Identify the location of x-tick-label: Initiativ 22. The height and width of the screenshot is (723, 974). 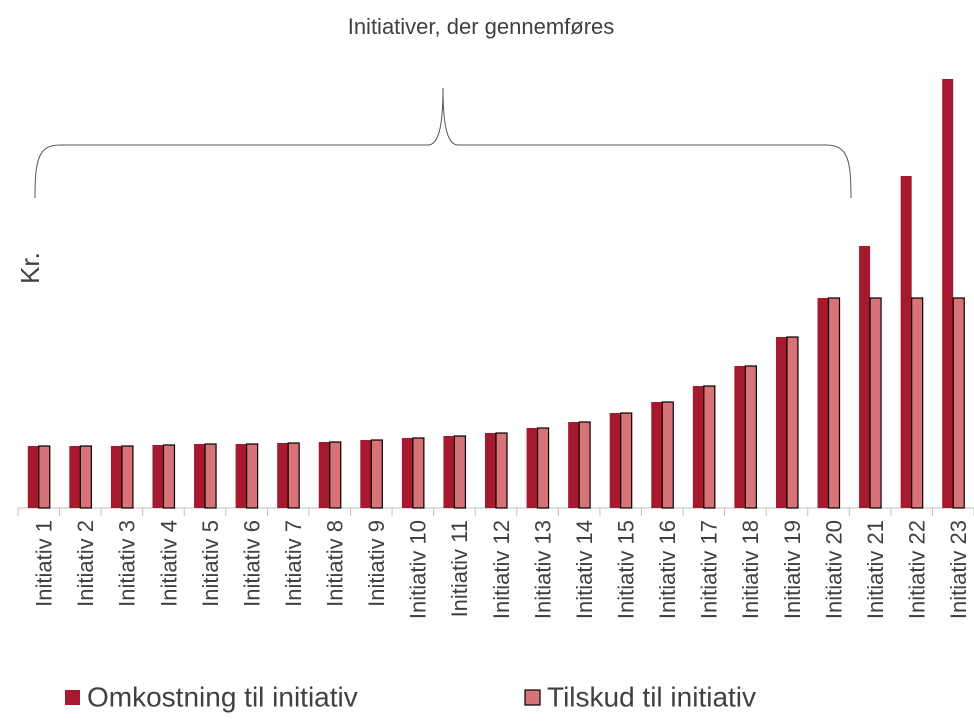
(916, 569).